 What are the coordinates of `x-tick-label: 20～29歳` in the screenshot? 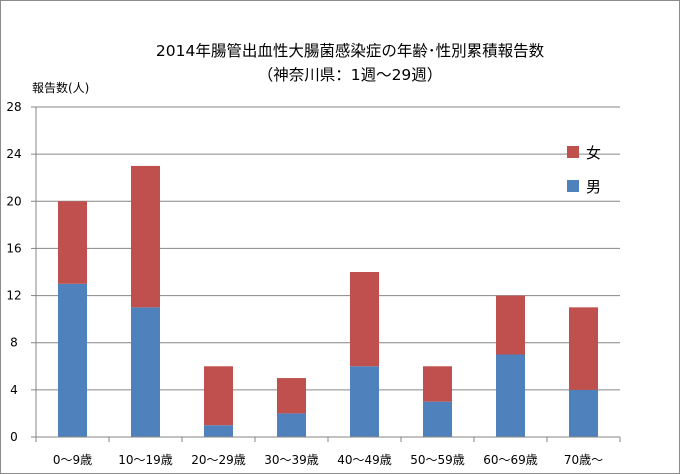 It's located at (218, 460).